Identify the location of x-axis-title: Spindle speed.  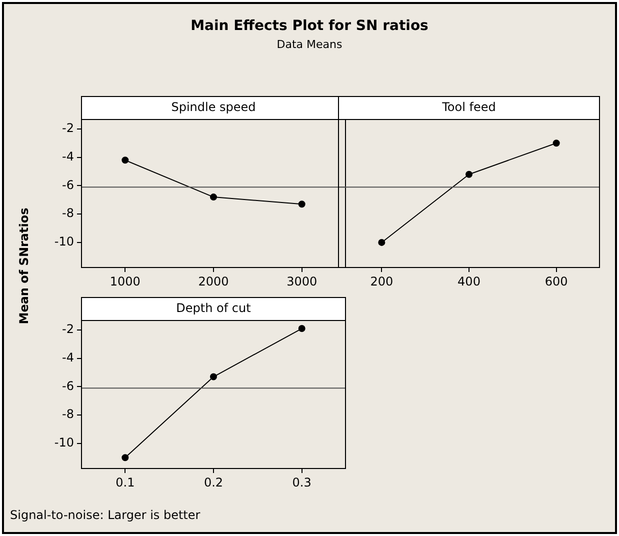
(213, 107).